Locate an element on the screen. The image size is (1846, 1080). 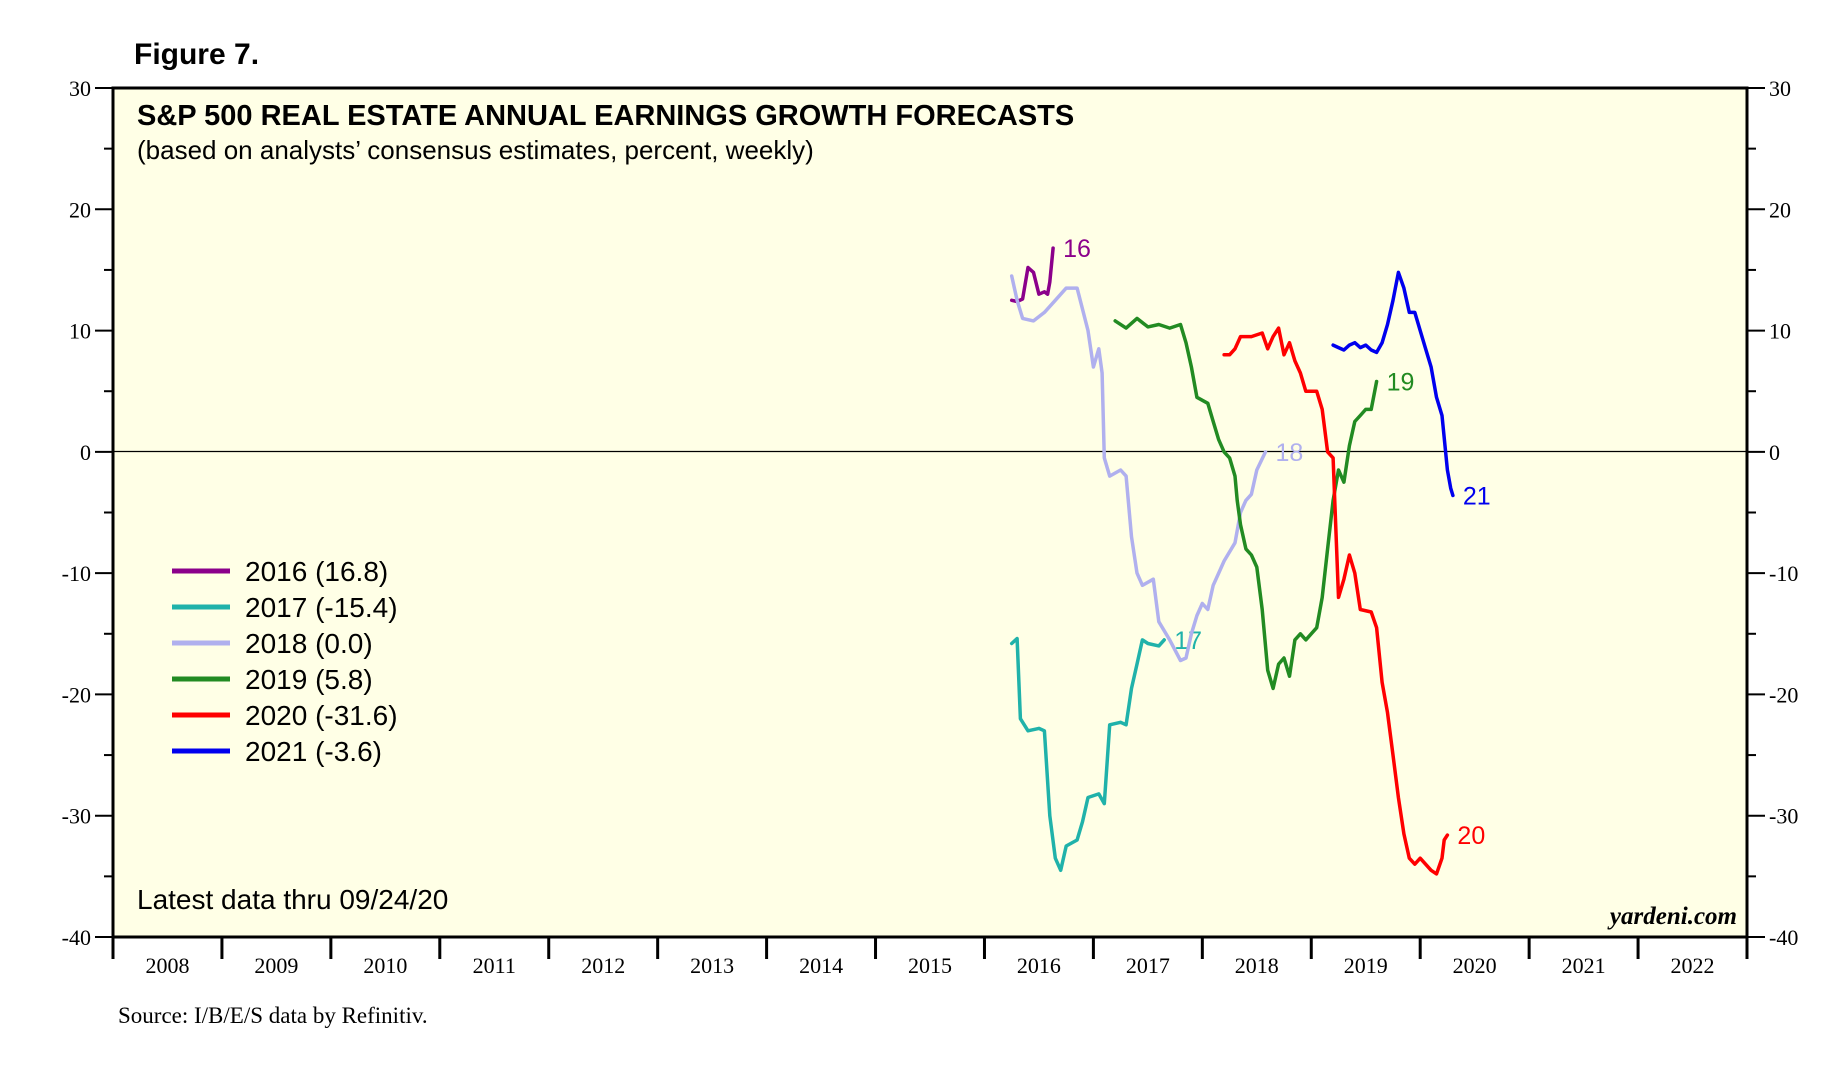
x-tick-label: 2018 is located at coordinates (1257, 965).